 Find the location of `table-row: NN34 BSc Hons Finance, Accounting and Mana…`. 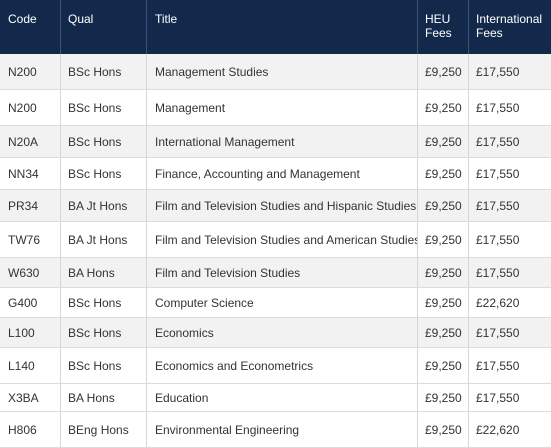

table-row: NN34 BSc Hons Finance, Accounting and Mana… is located at coordinates (275, 174).